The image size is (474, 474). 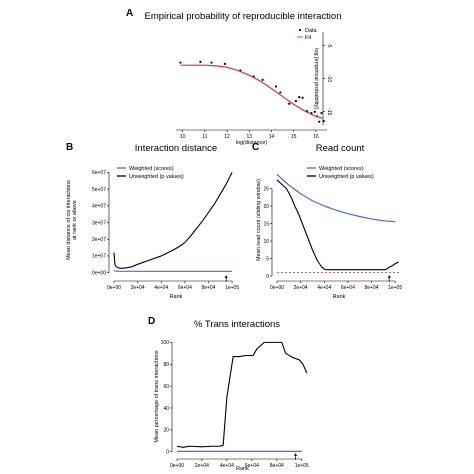 What do you see at coordinates (329, 78) in the screenshot?
I see `y-tick-label: -10` at bounding box center [329, 78].